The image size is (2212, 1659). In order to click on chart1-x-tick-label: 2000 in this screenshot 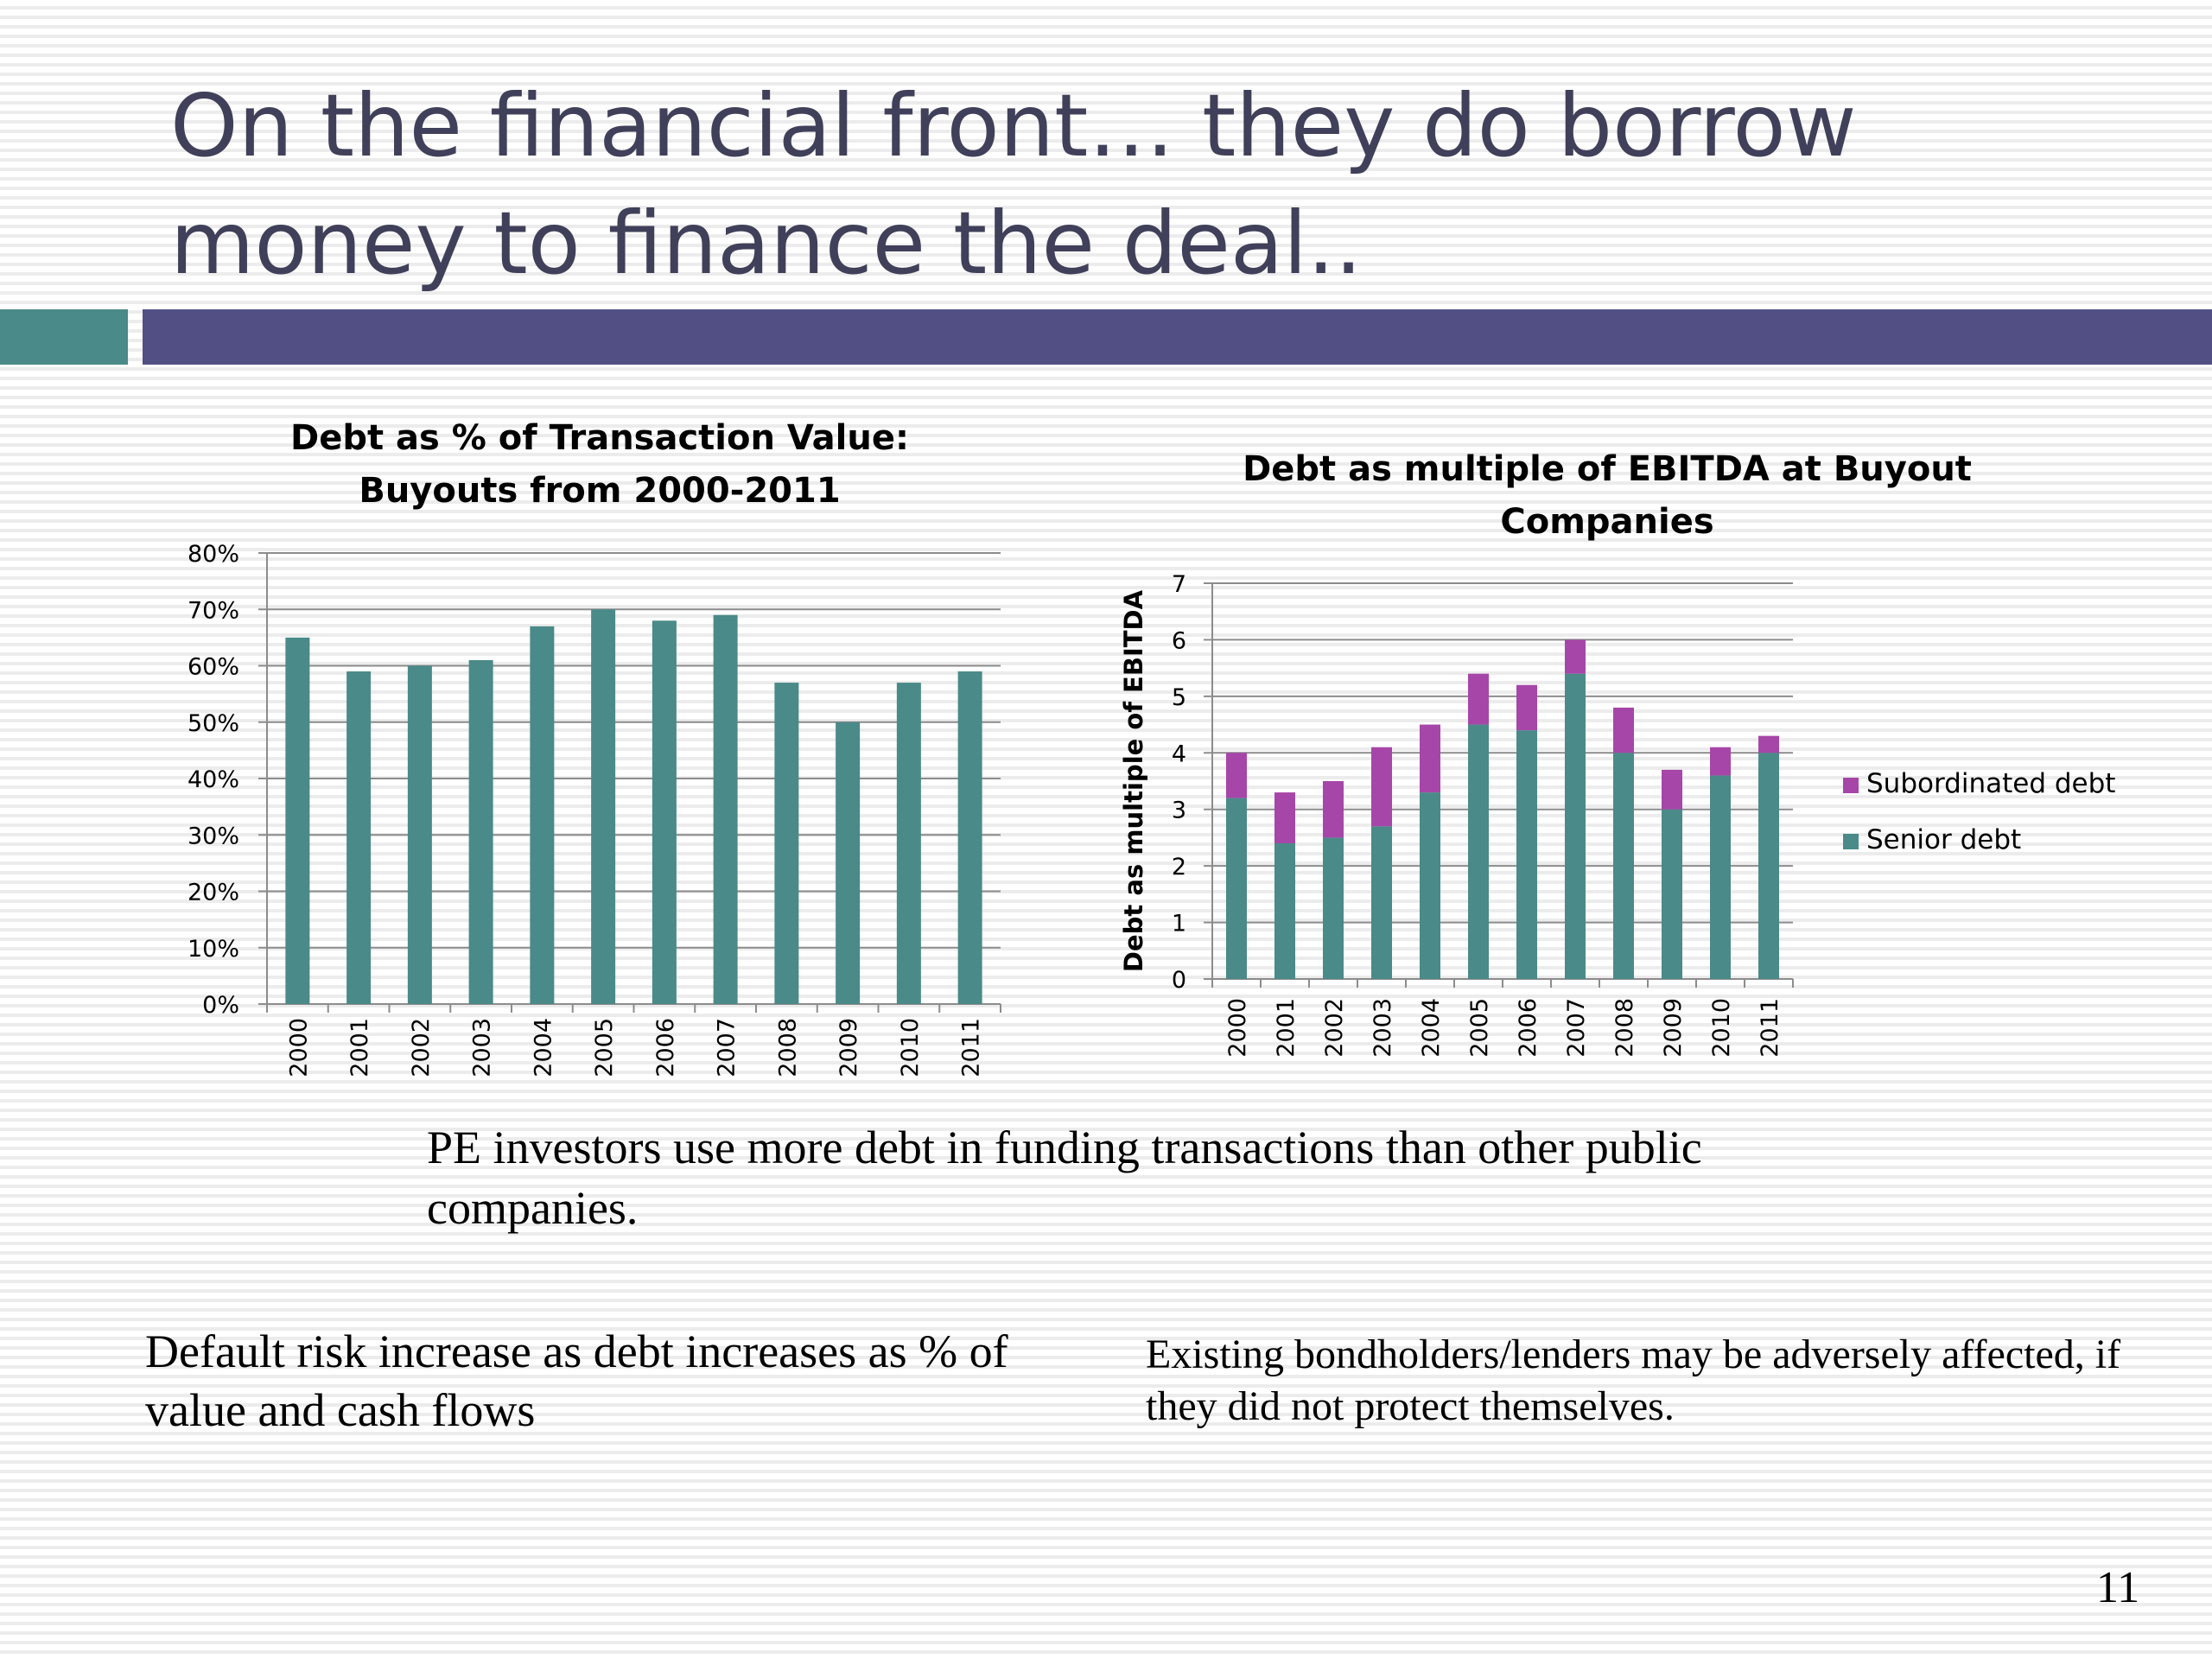, I will do `click(298, 1047)`.